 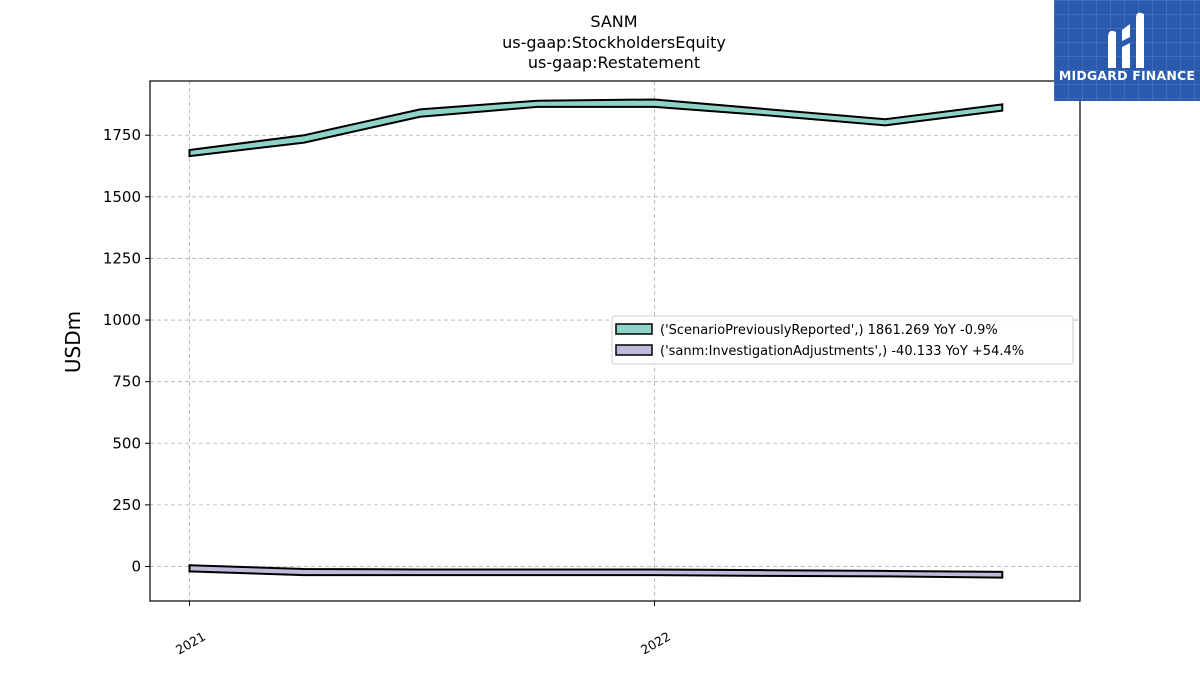 I want to click on logo-text: MIDGARD FINANCE, so click(x=1127, y=75).